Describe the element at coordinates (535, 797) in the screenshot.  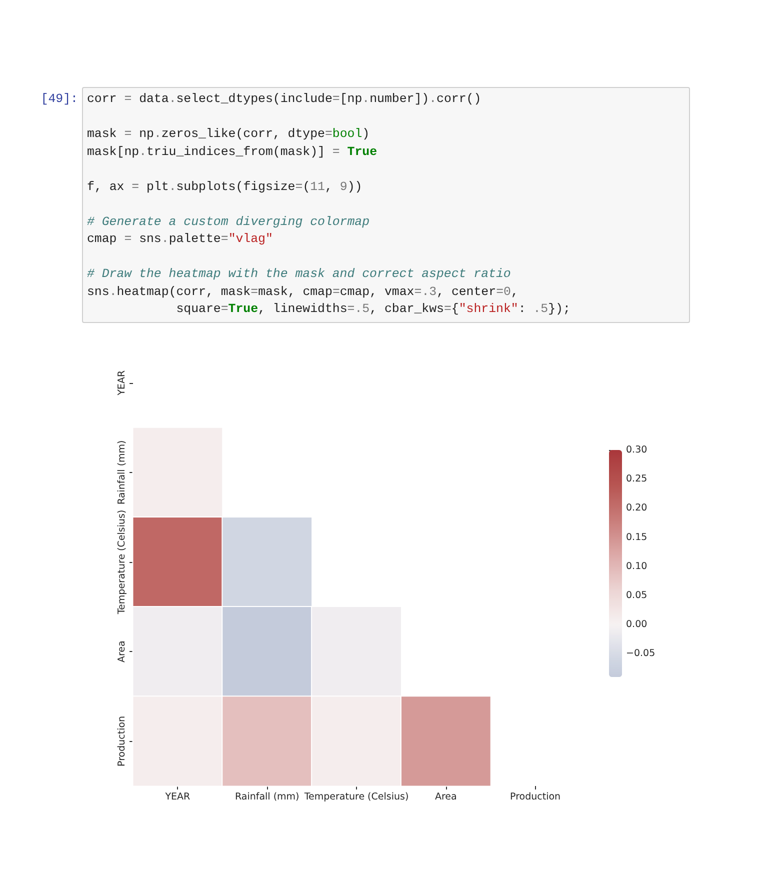
I see `x-tick-label: Production` at that location.